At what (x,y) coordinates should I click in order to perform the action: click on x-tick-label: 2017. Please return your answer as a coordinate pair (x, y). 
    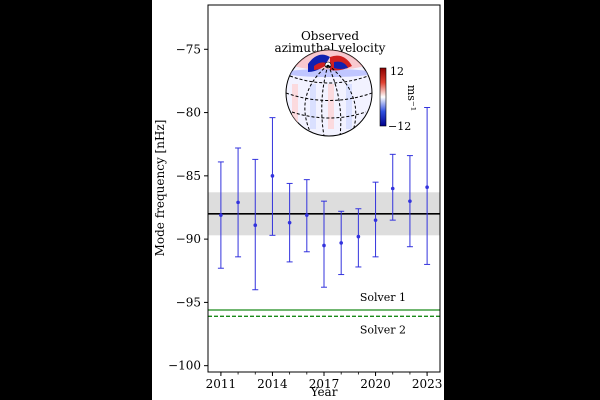
    Looking at the image, I should click on (324, 384).